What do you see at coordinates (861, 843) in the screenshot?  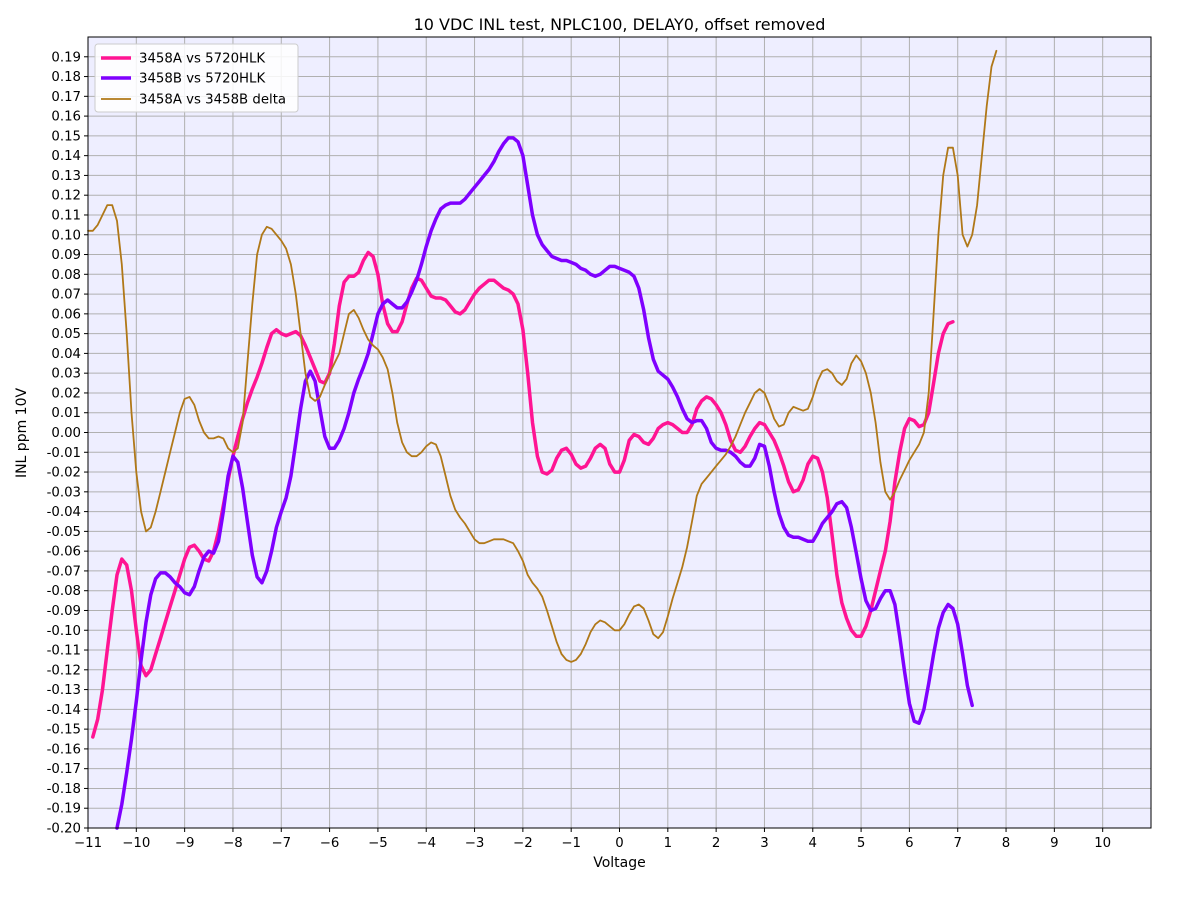 I see `x-tick-label: 5` at bounding box center [861, 843].